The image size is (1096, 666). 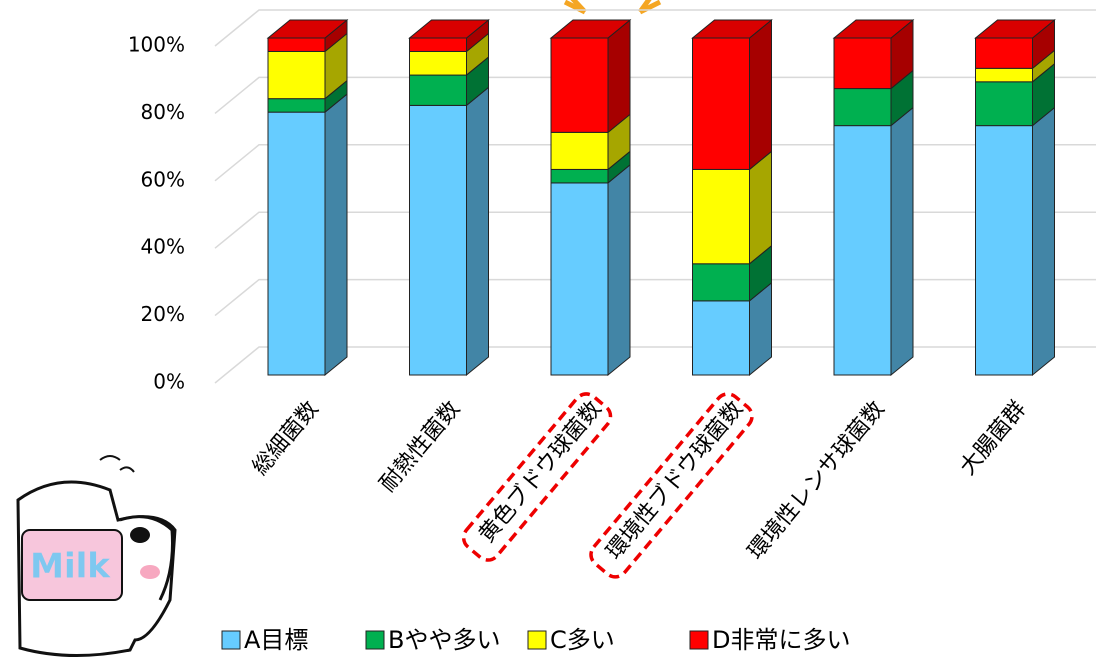 What do you see at coordinates (816, 481) in the screenshot?
I see `x-tick-label: 環境性レンサ球菌数` at bounding box center [816, 481].